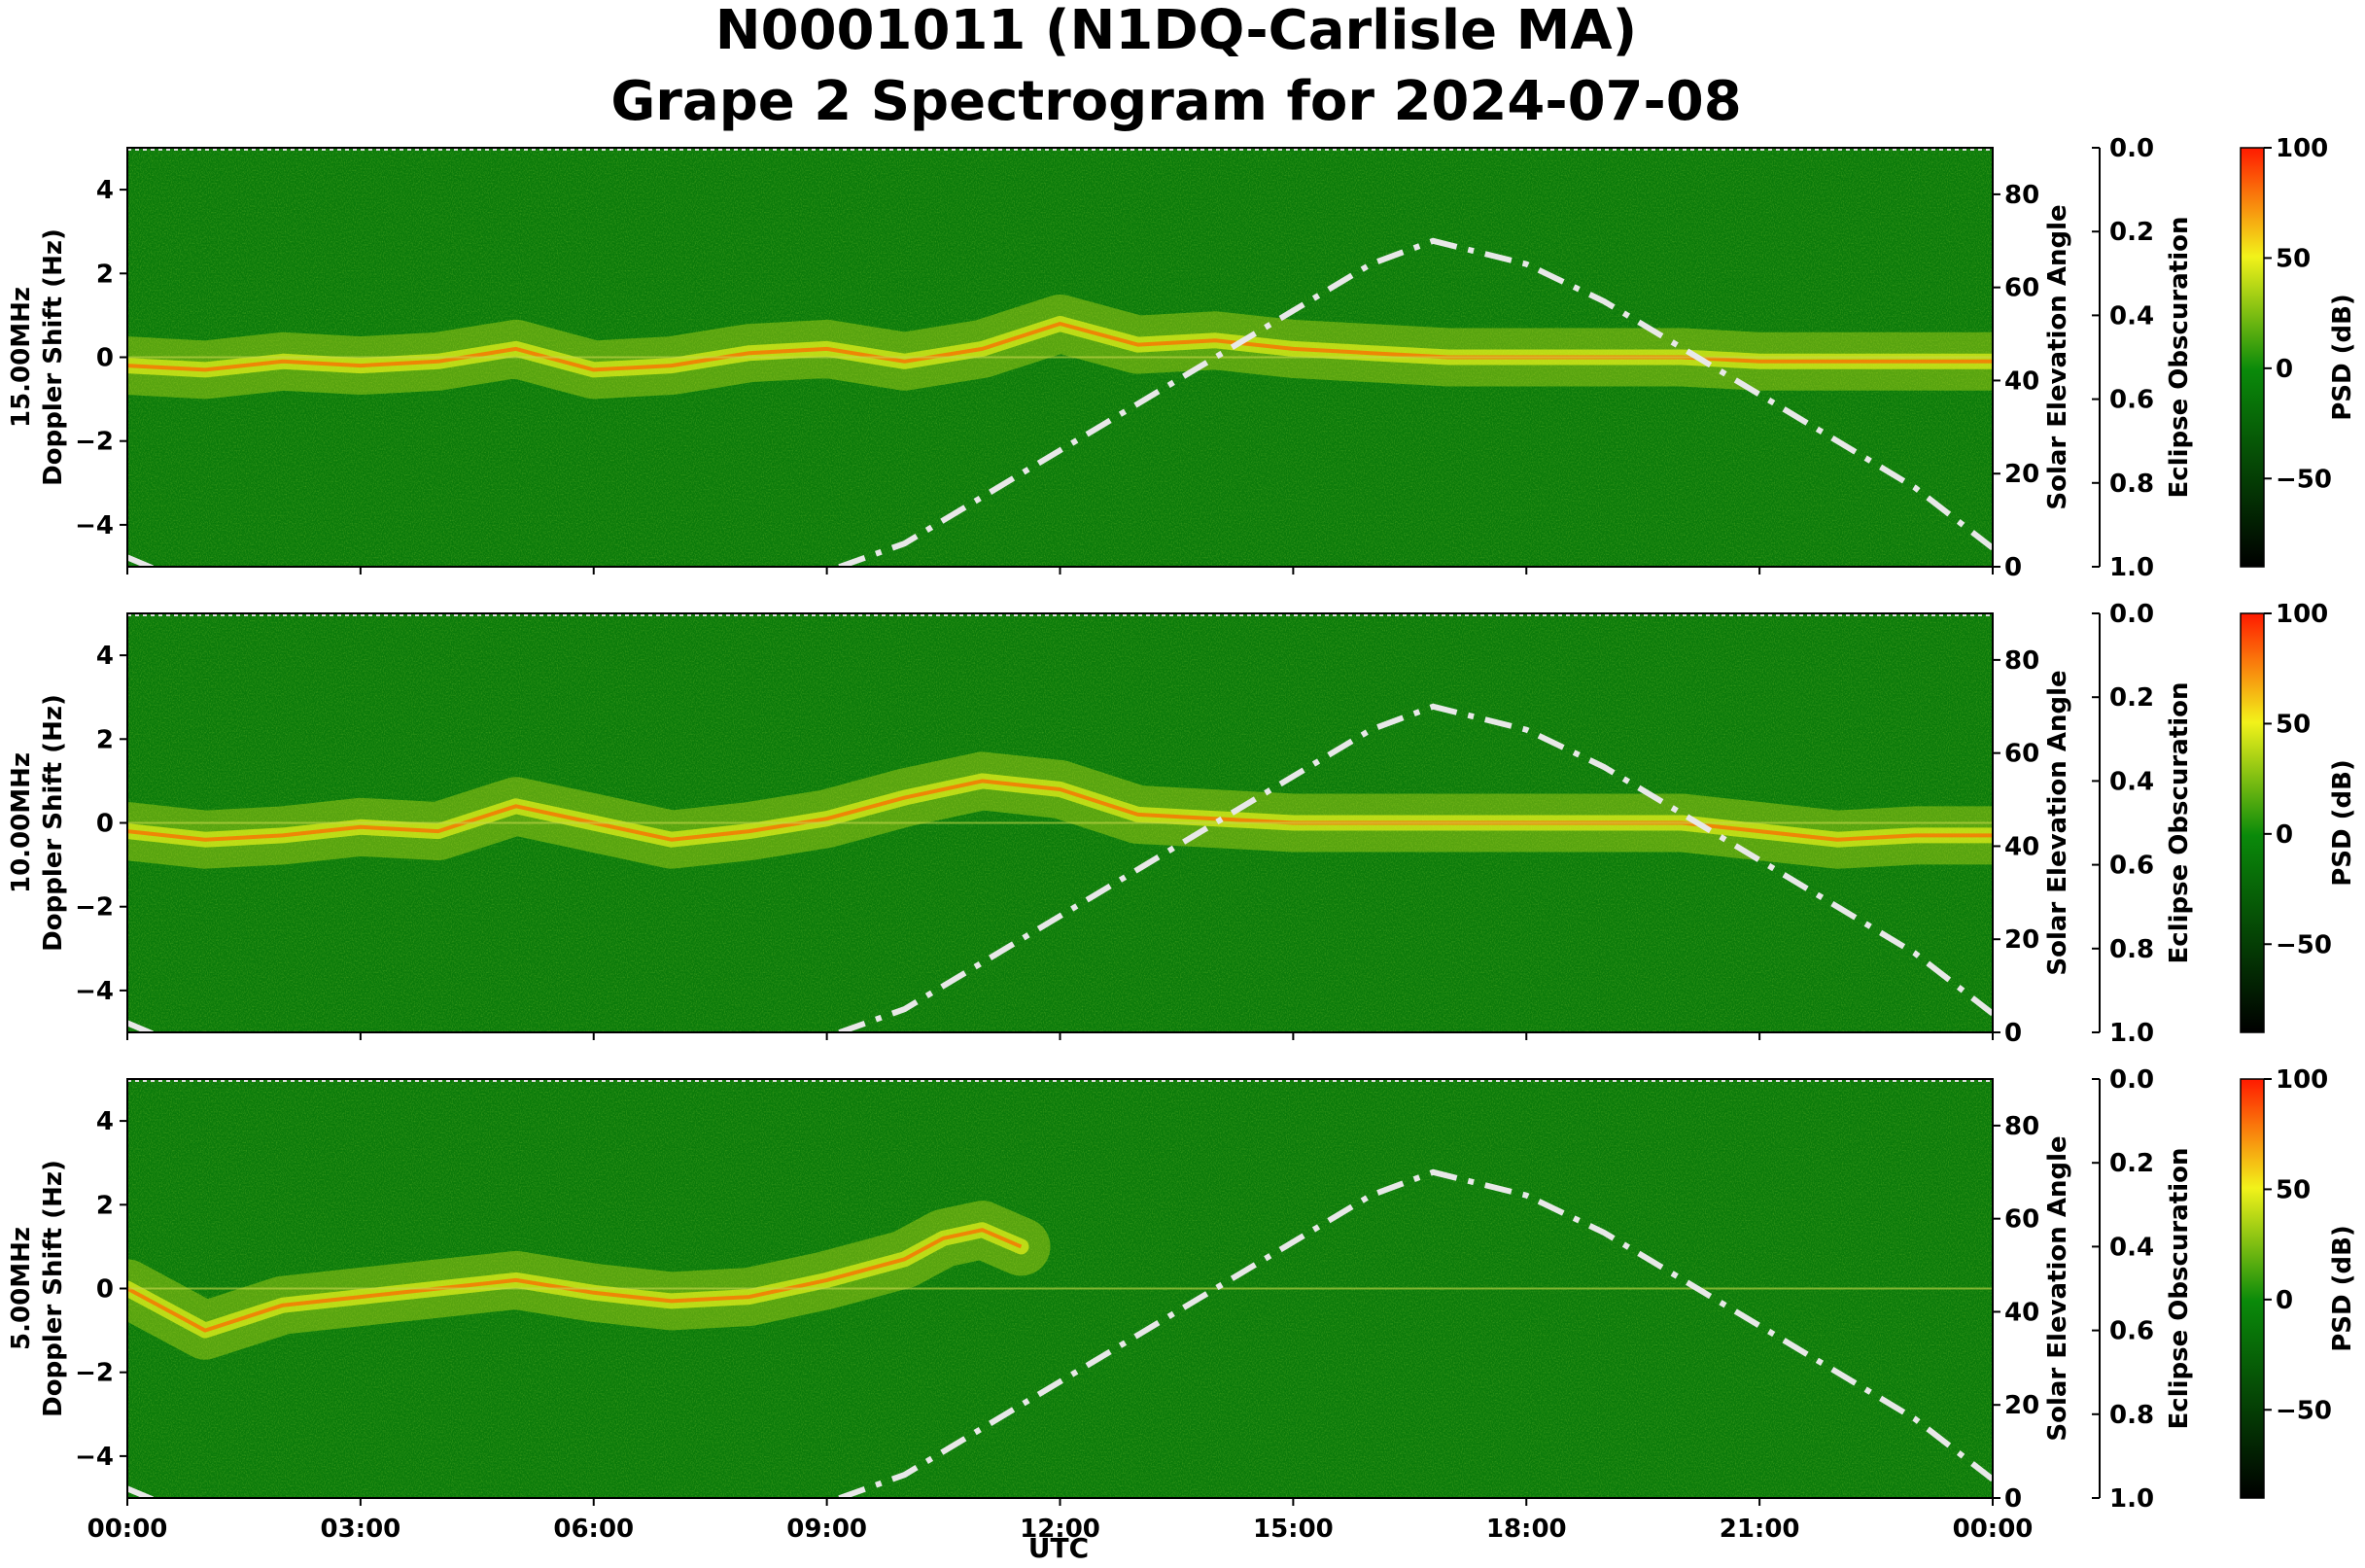 Image resolution: width=2365 pixels, height=1568 pixels. I want to click on x-axis-label: UTC, so click(1058, 1548).